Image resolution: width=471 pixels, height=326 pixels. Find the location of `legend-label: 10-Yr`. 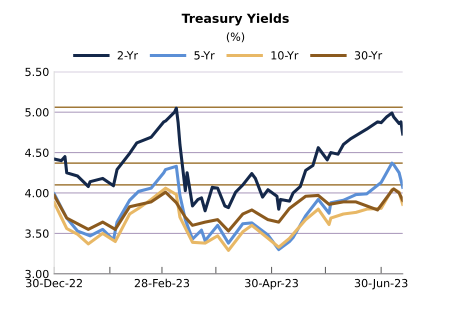

legend-label: 10-Yr is located at coordinates (284, 55).